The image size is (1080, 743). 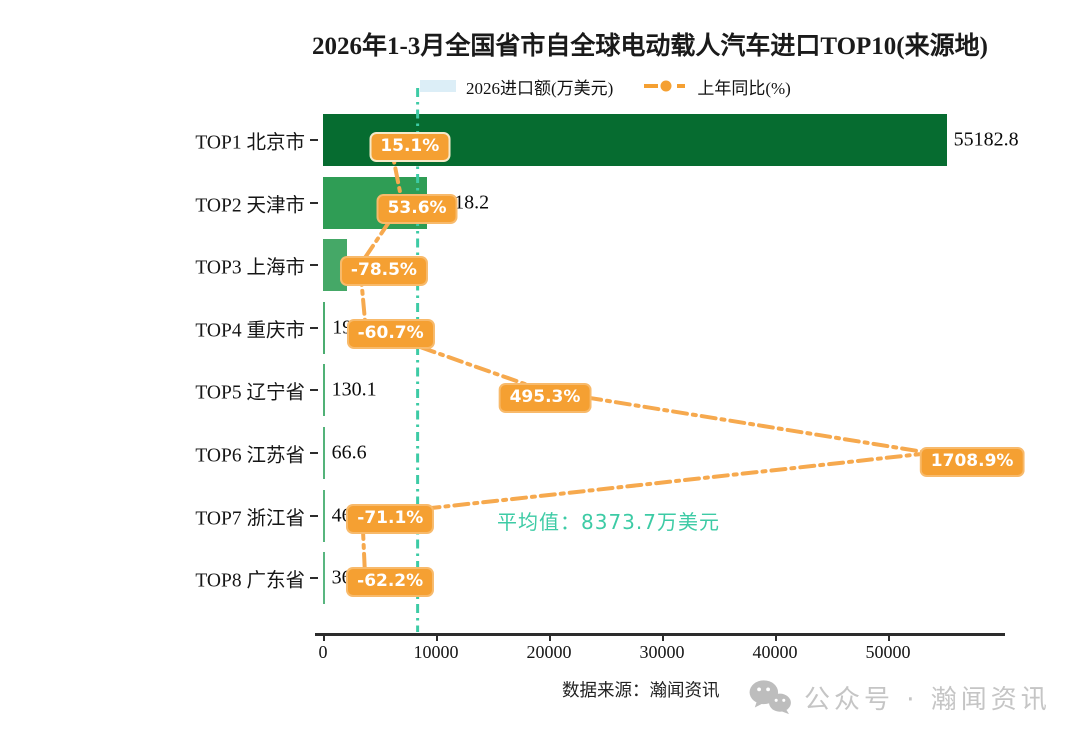 What do you see at coordinates (250, 393) in the screenshot?
I see `category-label: TOP5 辽宁省` at bounding box center [250, 393].